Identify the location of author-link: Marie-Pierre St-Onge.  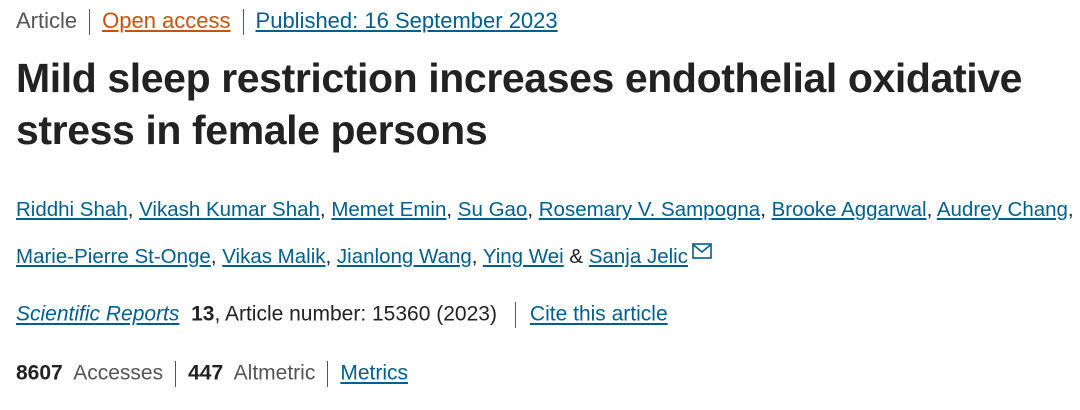
(113, 256).